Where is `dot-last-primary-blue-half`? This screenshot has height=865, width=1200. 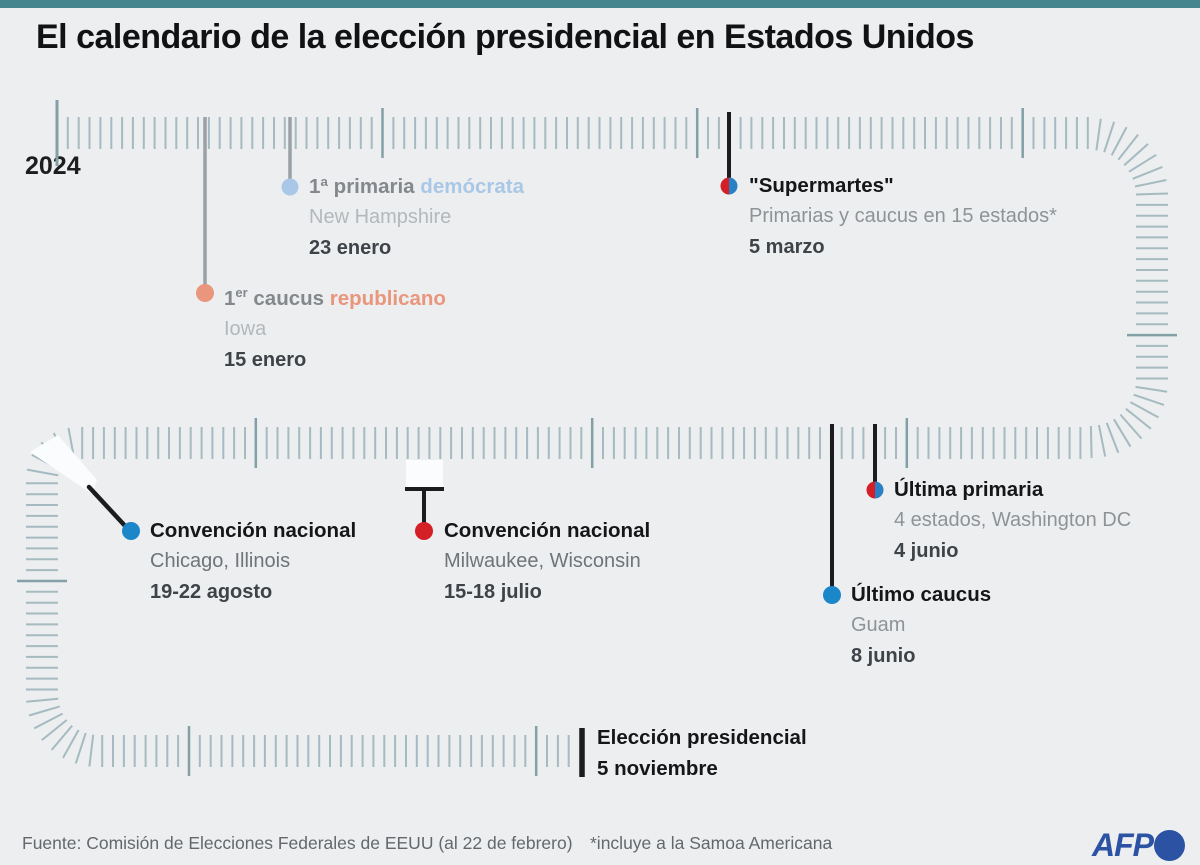
dot-last-primary-blue-half is located at coordinates (879, 490).